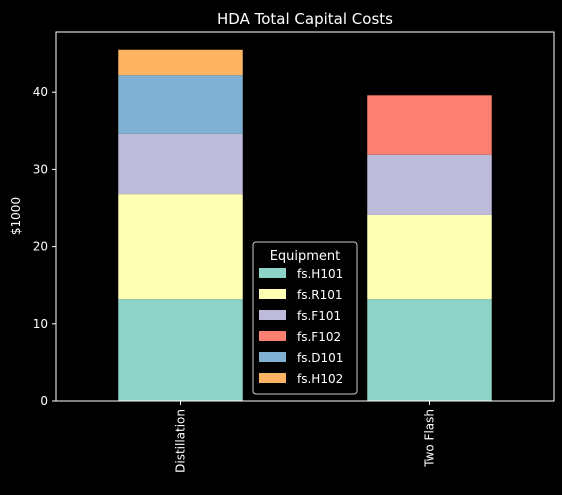 Image resolution: width=562 pixels, height=495 pixels. Describe the element at coordinates (272, 336) in the screenshot. I see `legend-swatch-fs-f102` at that location.